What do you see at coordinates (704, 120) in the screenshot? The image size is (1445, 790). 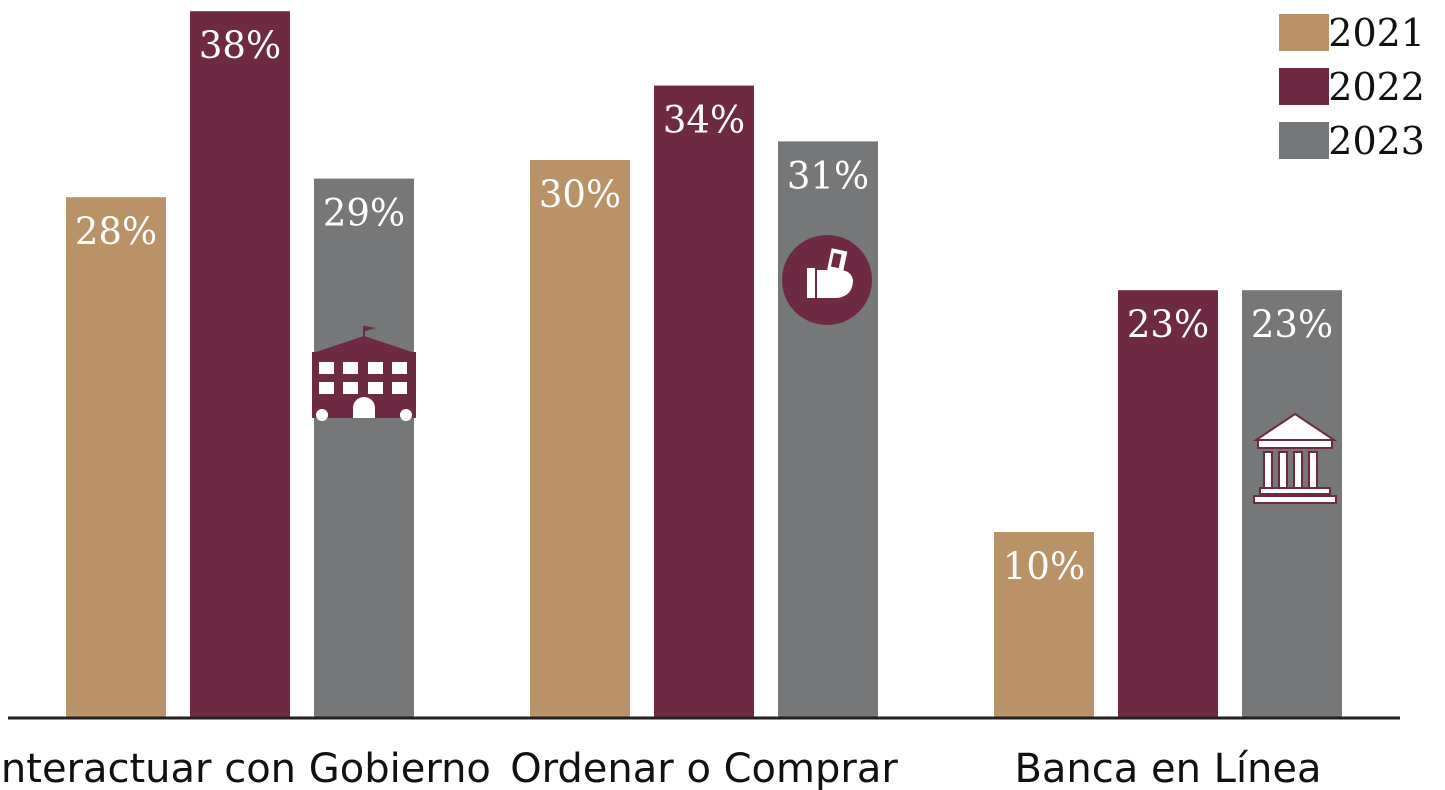 I see `bar-value-label: 34%` at bounding box center [704, 120].